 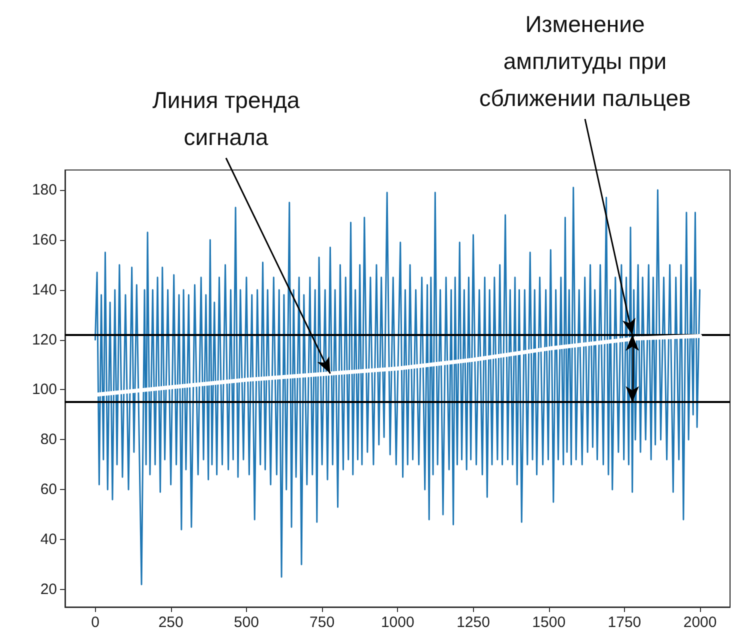 I want to click on y-tick-label: 40, so click(x=48, y=539).